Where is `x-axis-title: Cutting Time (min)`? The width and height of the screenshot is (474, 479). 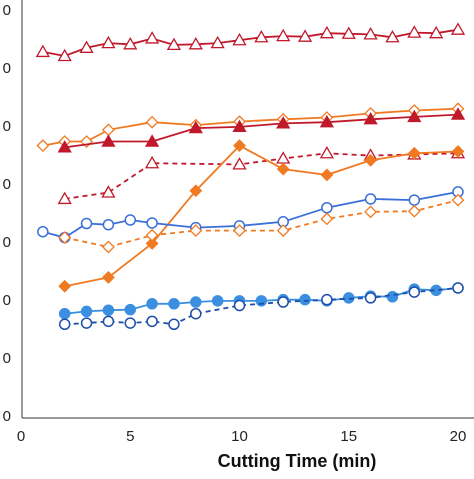 x-axis-title: Cutting Time (min) is located at coordinates (297, 461).